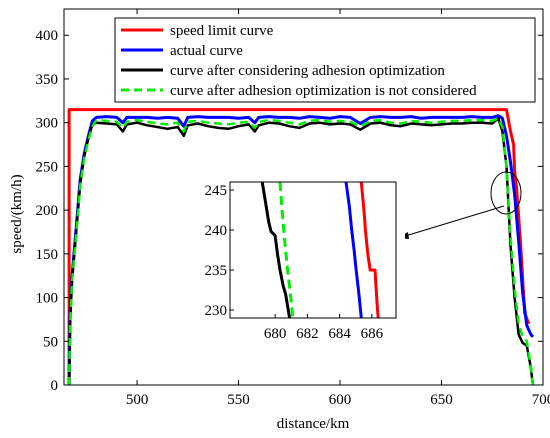 The image size is (550, 438). Describe the element at coordinates (340, 400) in the screenshot. I see `x-tick-label: 600` at that location.